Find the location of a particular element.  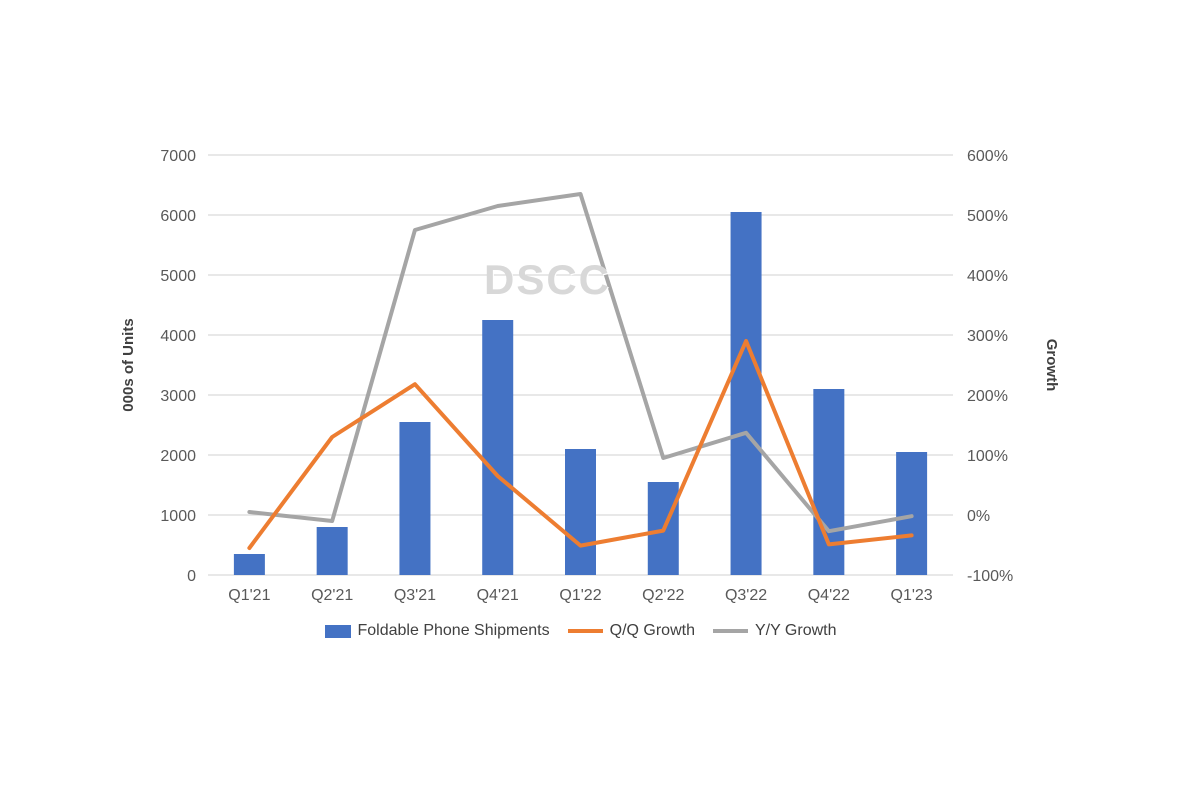

line-series is located at coordinates (580, 444).